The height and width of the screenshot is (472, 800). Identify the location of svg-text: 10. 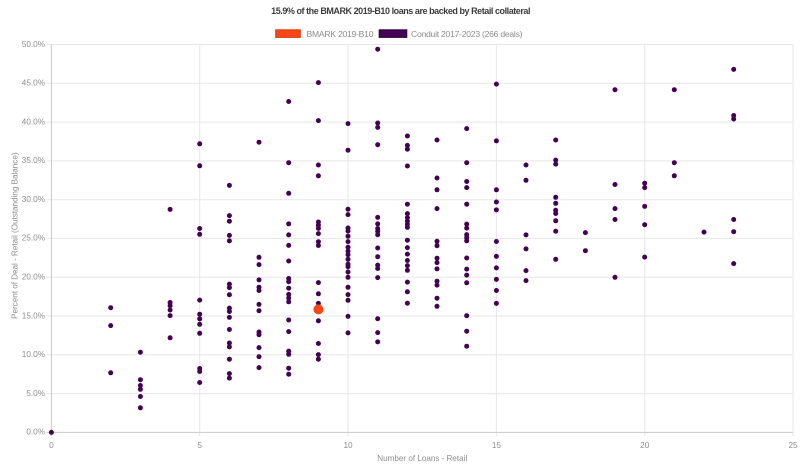
(348, 445).